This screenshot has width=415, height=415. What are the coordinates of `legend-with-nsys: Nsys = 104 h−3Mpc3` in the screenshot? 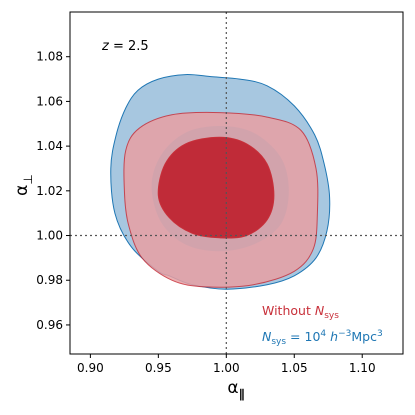 It's located at (322, 338).